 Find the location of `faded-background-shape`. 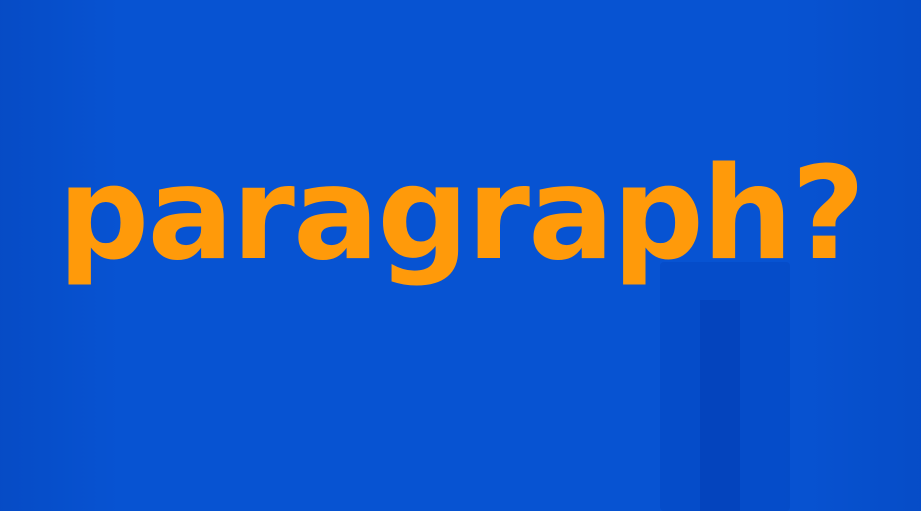

faded-background-shape is located at coordinates (725, 386).